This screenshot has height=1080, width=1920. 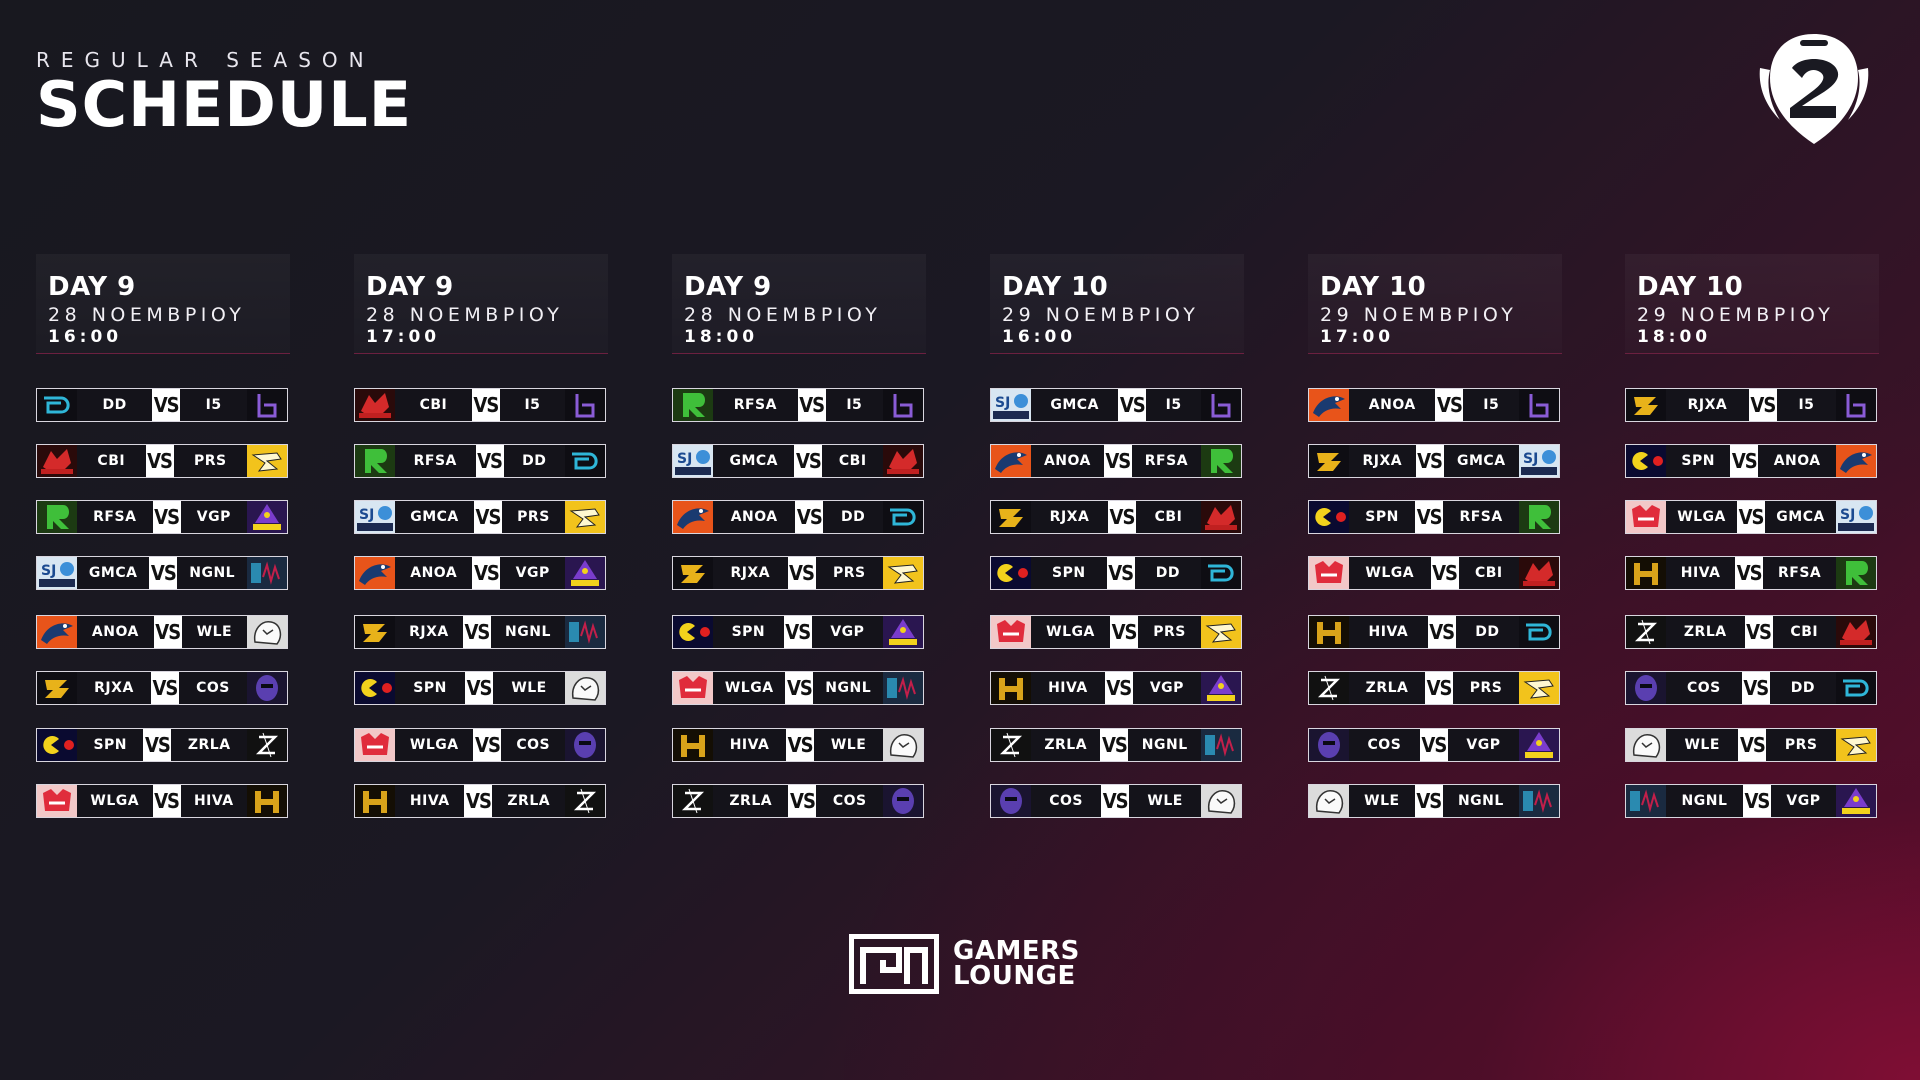 I want to click on match-row: RFSA VS DD, so click(x=480, y=461).